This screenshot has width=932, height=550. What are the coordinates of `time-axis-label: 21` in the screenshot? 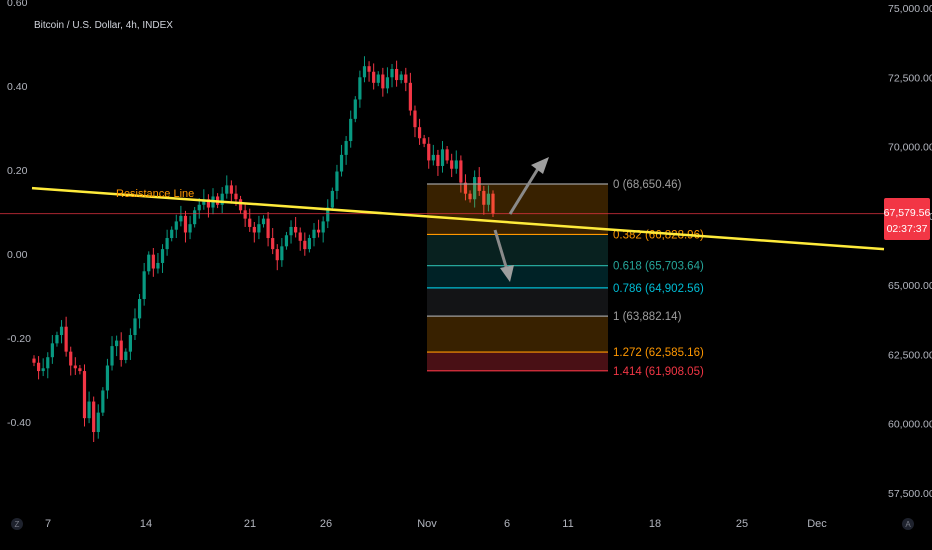 It's located at (250, 524).